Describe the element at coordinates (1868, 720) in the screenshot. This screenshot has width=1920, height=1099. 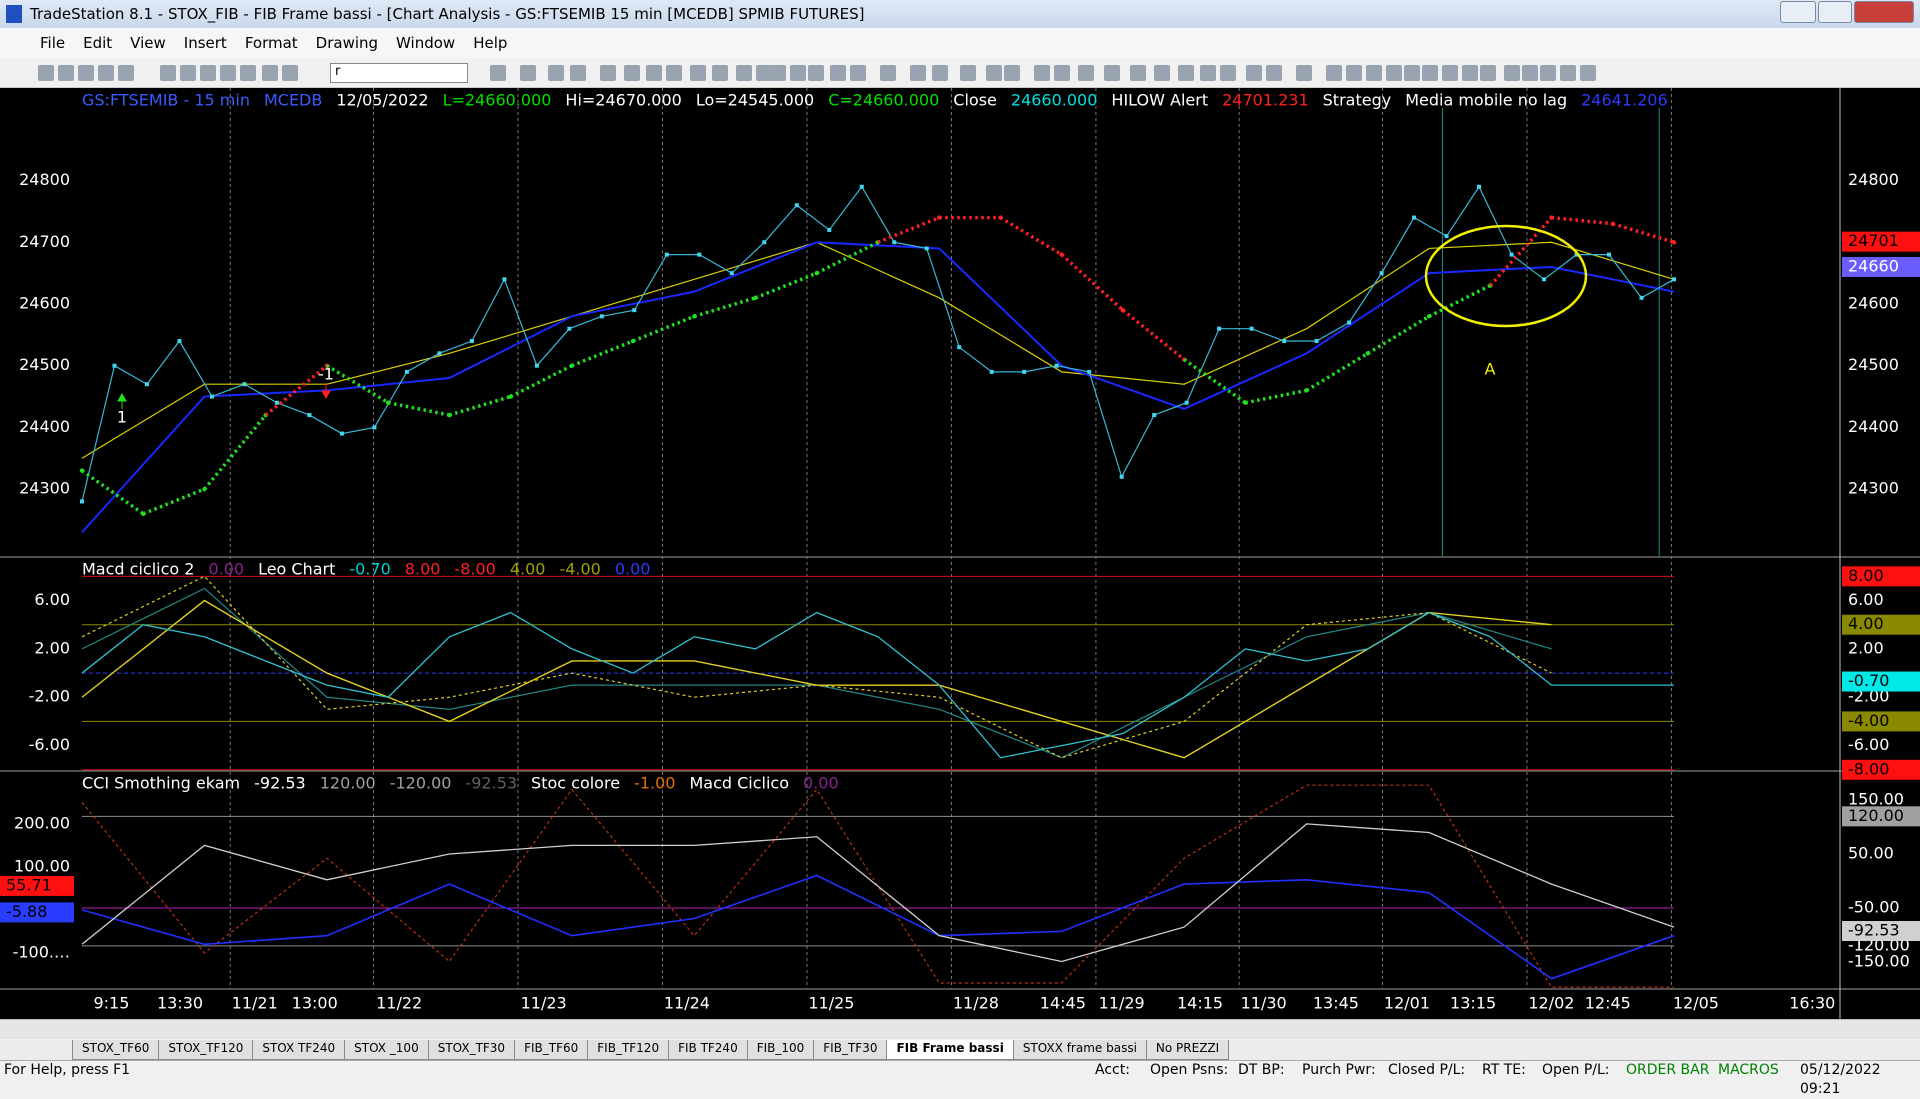
I see `value-box-label: -4.00` at that location.